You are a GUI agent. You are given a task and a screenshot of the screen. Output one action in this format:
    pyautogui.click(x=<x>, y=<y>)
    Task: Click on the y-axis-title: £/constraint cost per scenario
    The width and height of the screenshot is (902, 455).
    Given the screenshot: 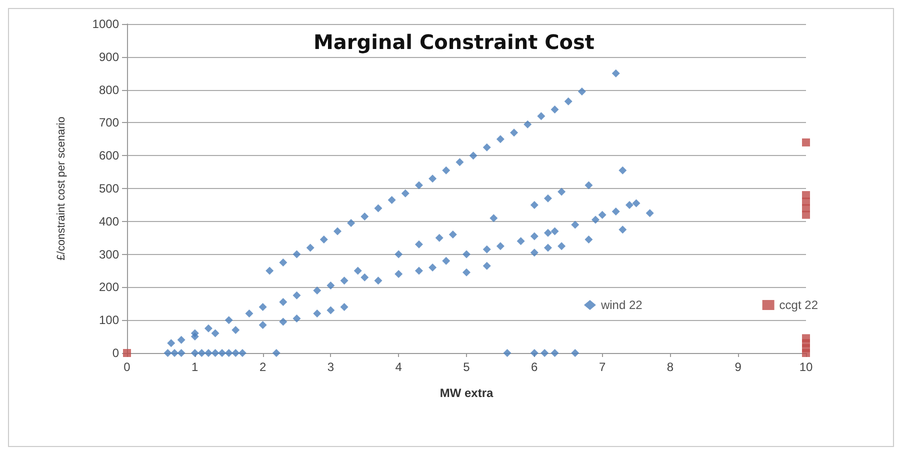 What is the action you would take?
    pyautogui.click(x=62, y=188)
    